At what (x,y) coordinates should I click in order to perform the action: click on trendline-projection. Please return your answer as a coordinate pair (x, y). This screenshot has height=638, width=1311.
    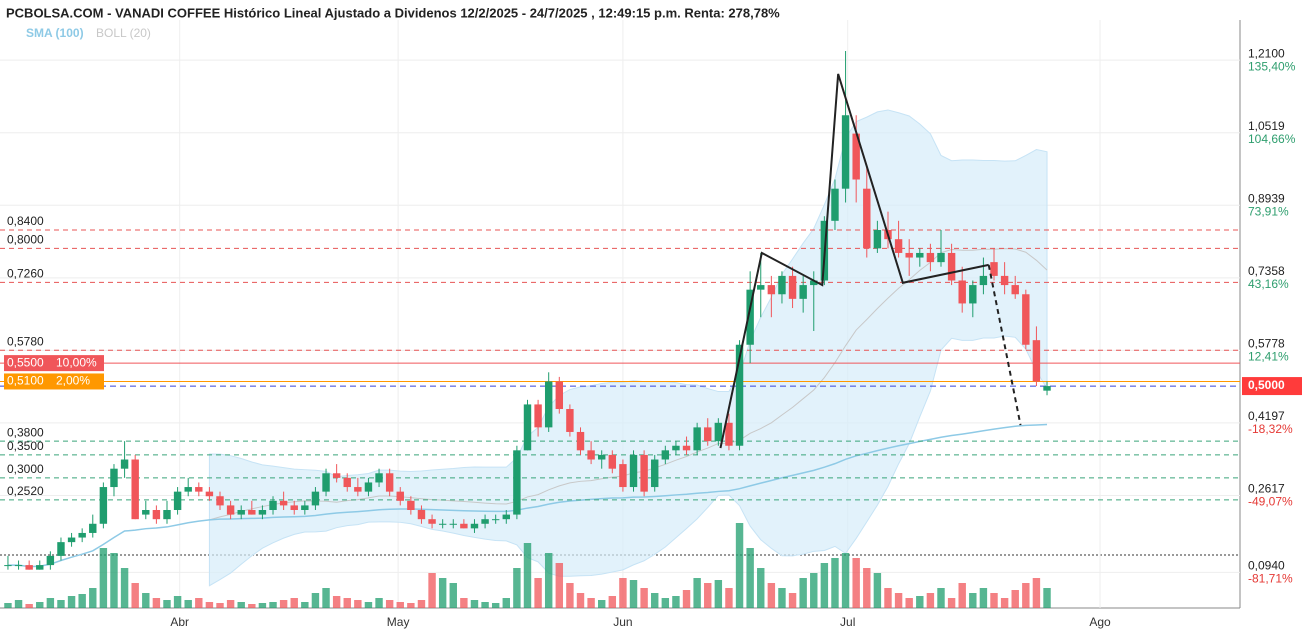
    Looking at the image, I should click on (1004, 345).